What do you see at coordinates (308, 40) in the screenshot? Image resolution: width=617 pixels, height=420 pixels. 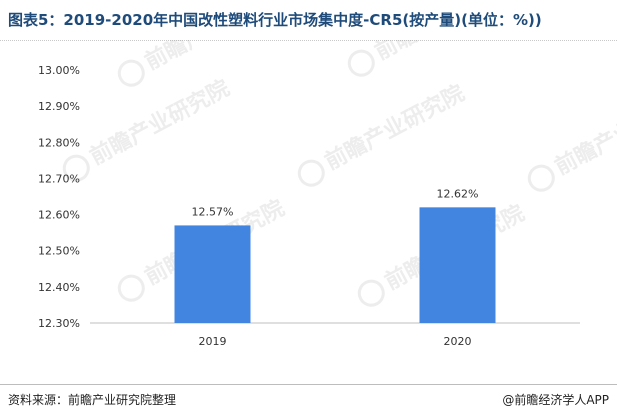 I see `title-divider` at bounding box center [308, 40].